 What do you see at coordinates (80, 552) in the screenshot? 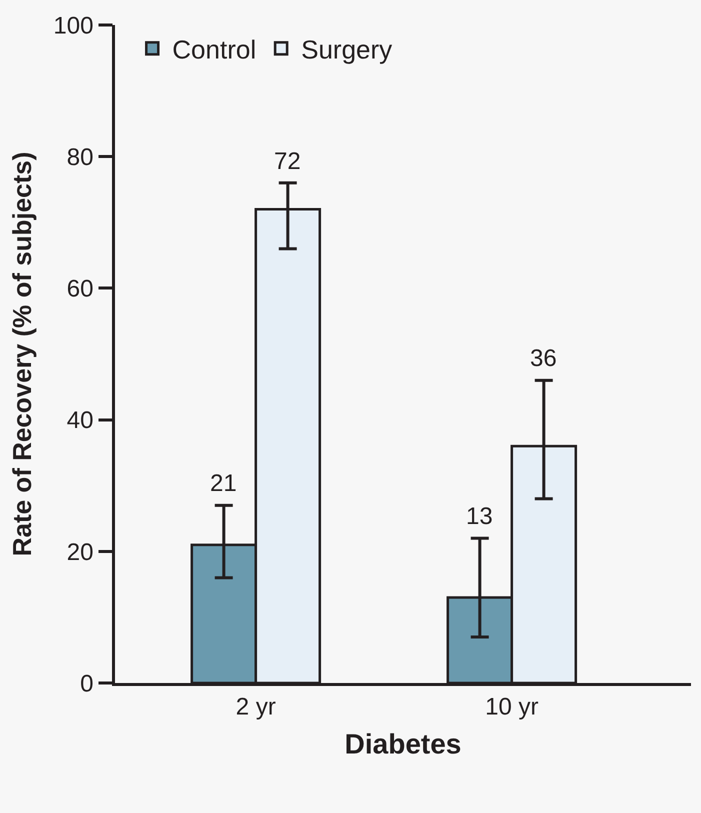
I see `y-tick-label: 20` at bounding box center [80, 552].